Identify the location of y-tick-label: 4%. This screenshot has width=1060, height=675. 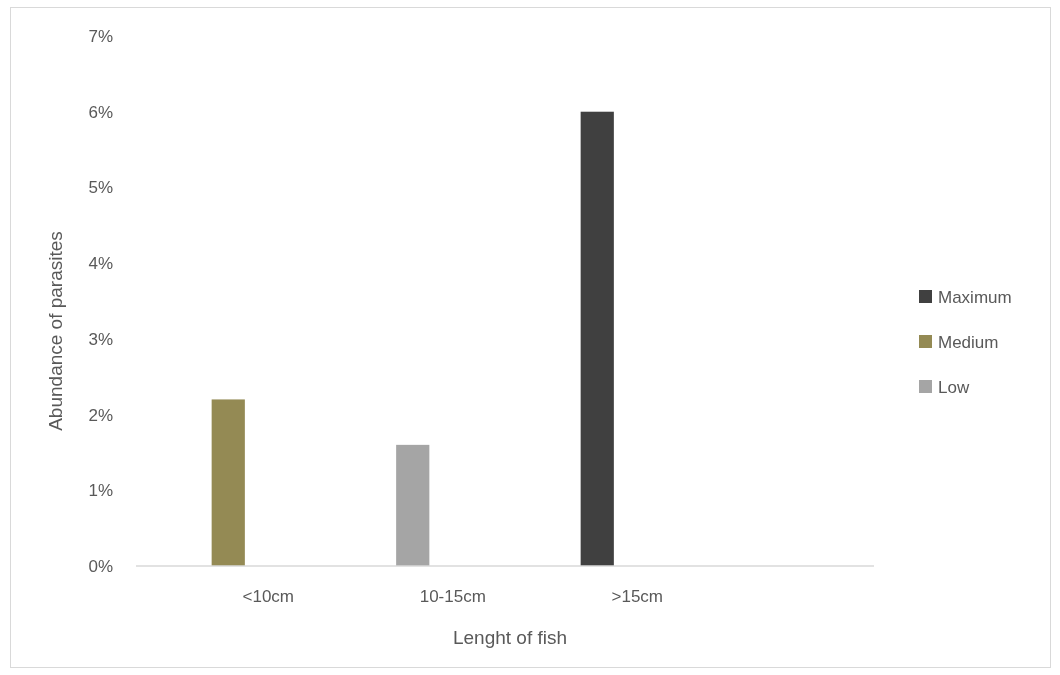
(100, 264).